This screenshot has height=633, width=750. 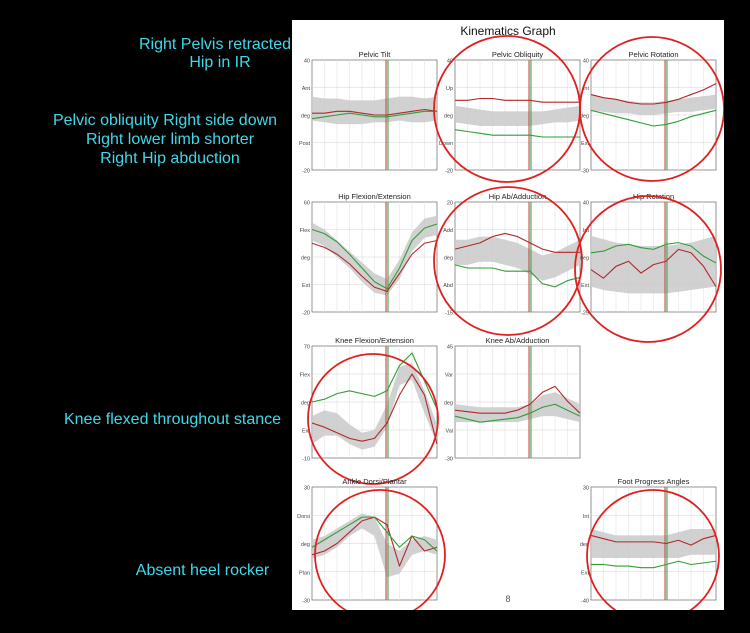 I want to click on tick-label: 60, so click(x=307, y=204).